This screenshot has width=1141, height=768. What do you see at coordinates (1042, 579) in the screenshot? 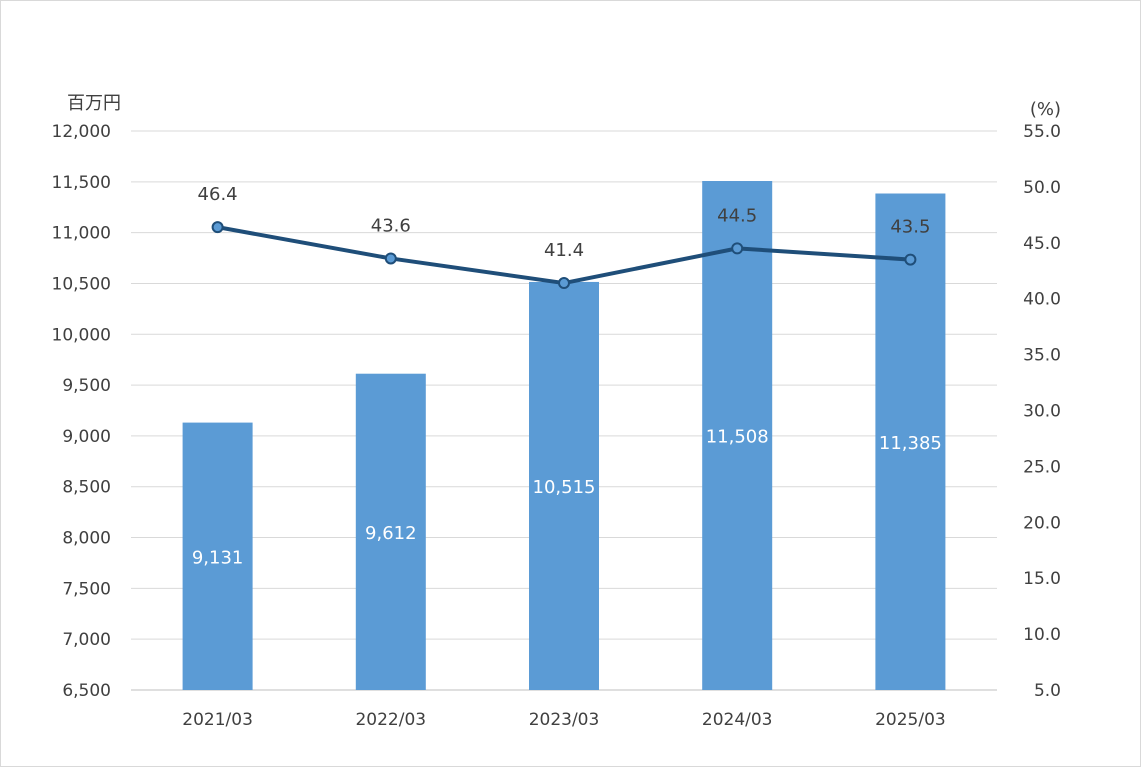
I see `right-axis-tick-label: 15.0` at bounding box center [1042, 579].